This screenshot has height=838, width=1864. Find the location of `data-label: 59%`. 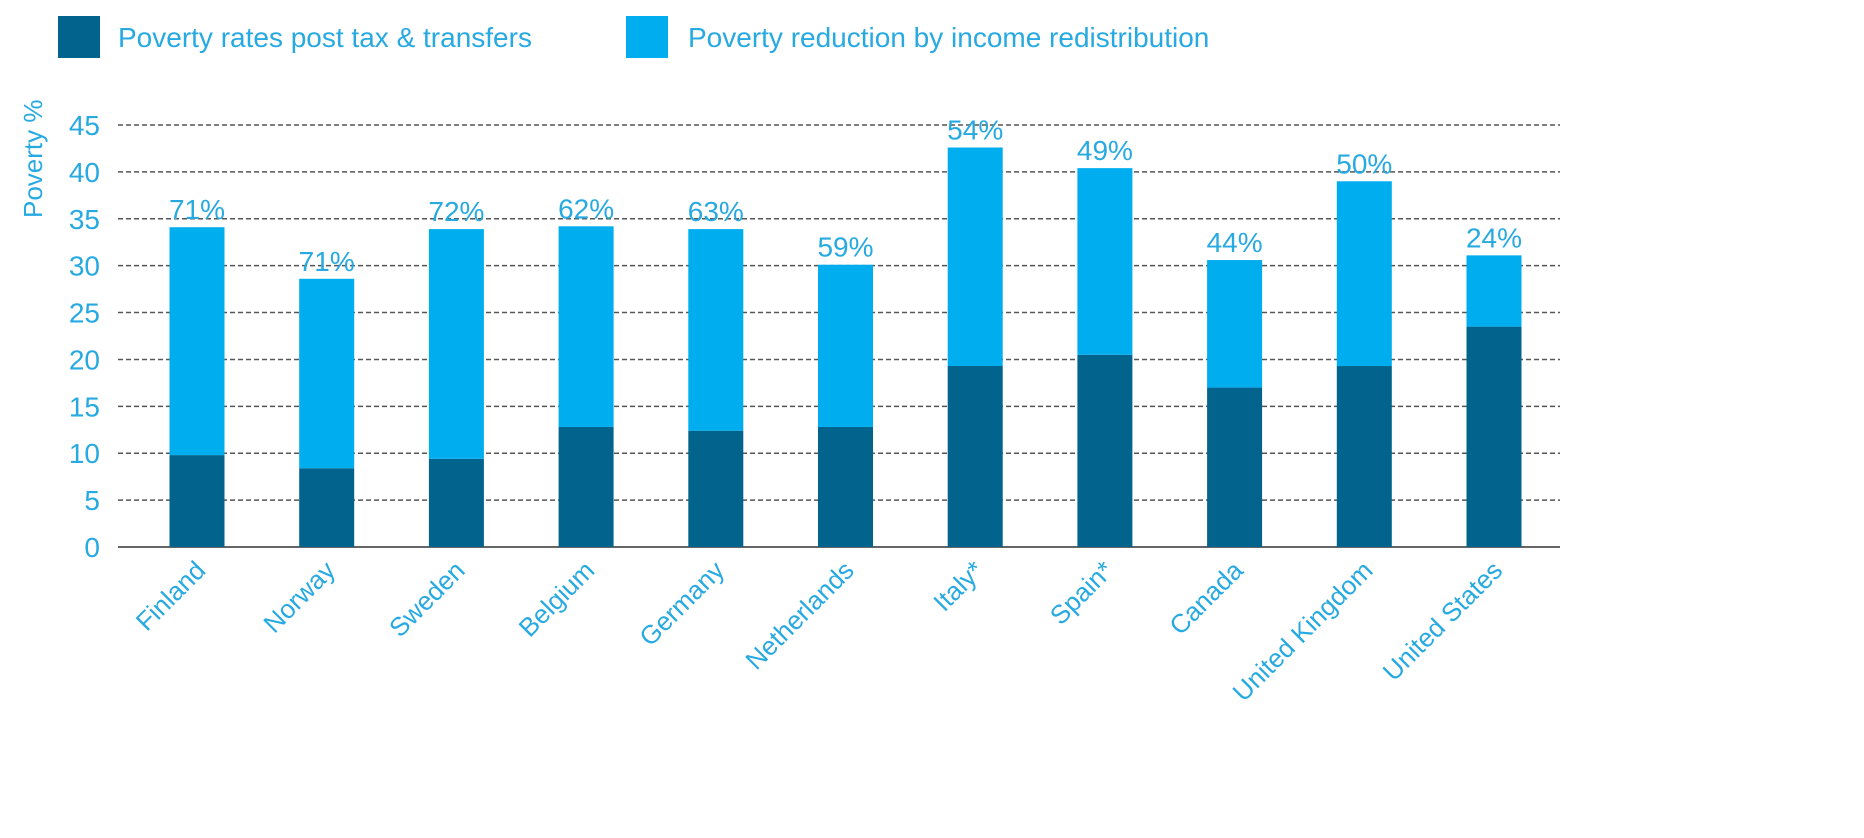

data-label: 59% is located at coordinates (845, 247).